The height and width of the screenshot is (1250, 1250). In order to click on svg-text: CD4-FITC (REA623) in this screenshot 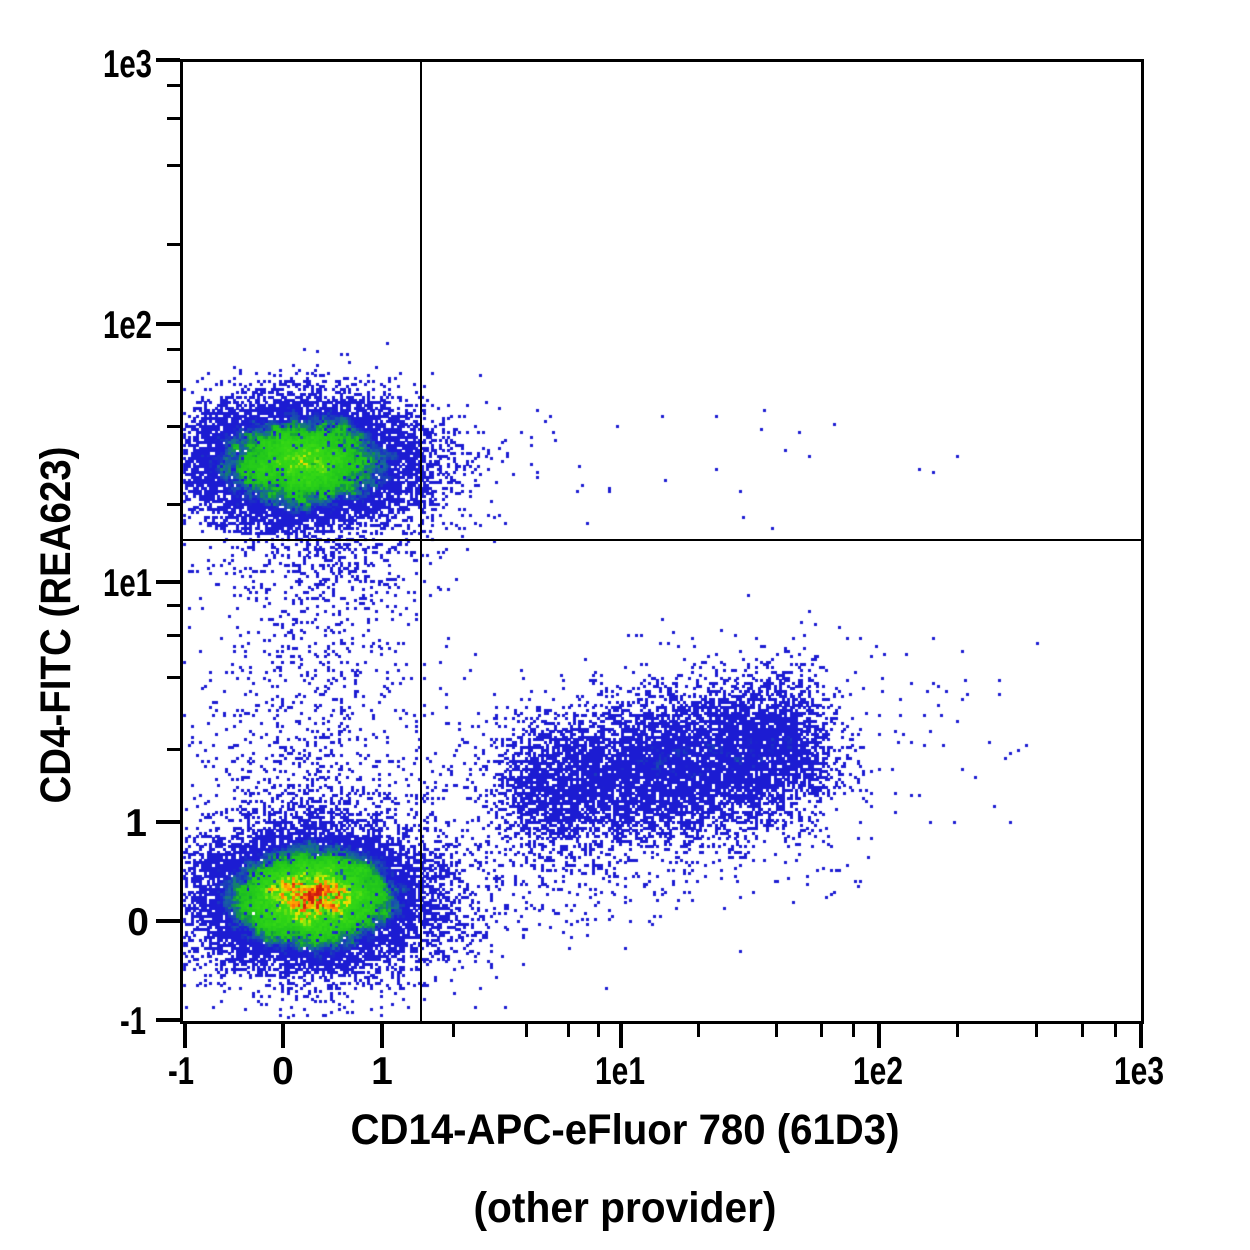, I will do `click(56, 625)`.